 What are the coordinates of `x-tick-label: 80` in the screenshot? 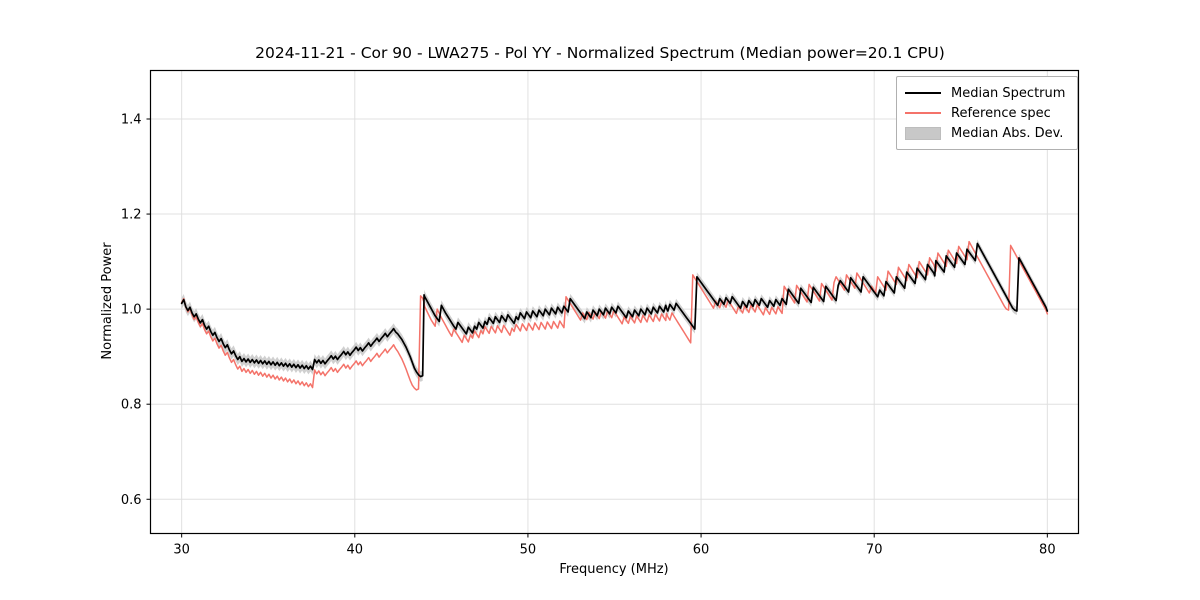 It's located at (1047, 550).